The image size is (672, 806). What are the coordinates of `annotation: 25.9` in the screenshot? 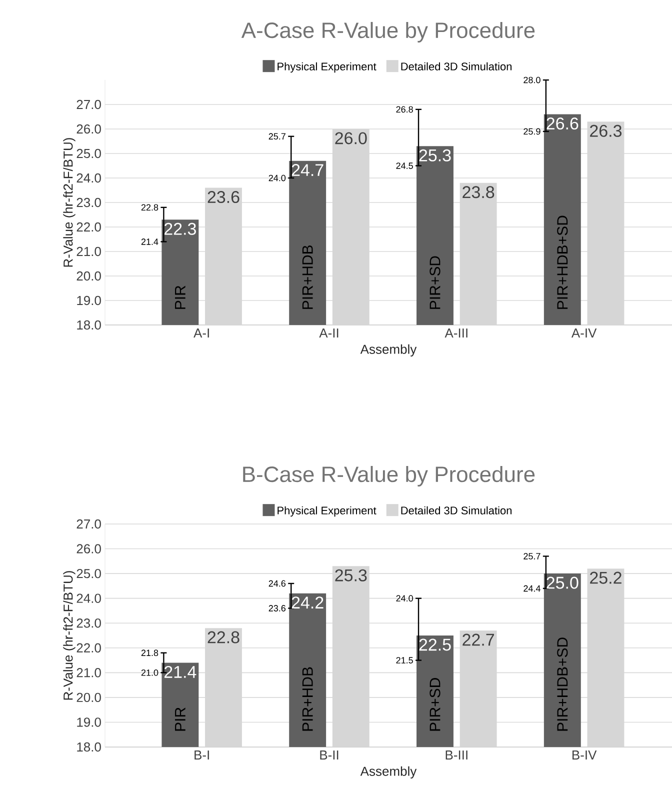 It's located at (532, 131).